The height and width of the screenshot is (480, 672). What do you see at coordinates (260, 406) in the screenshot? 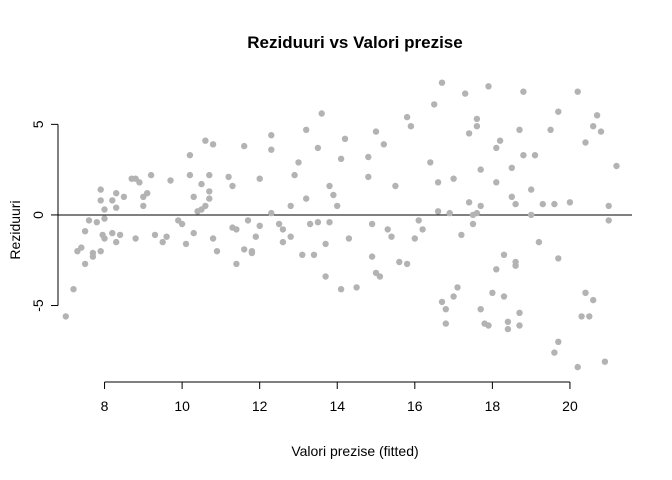
I see `x-tick-label: 12` at bounding box center [260, 406].